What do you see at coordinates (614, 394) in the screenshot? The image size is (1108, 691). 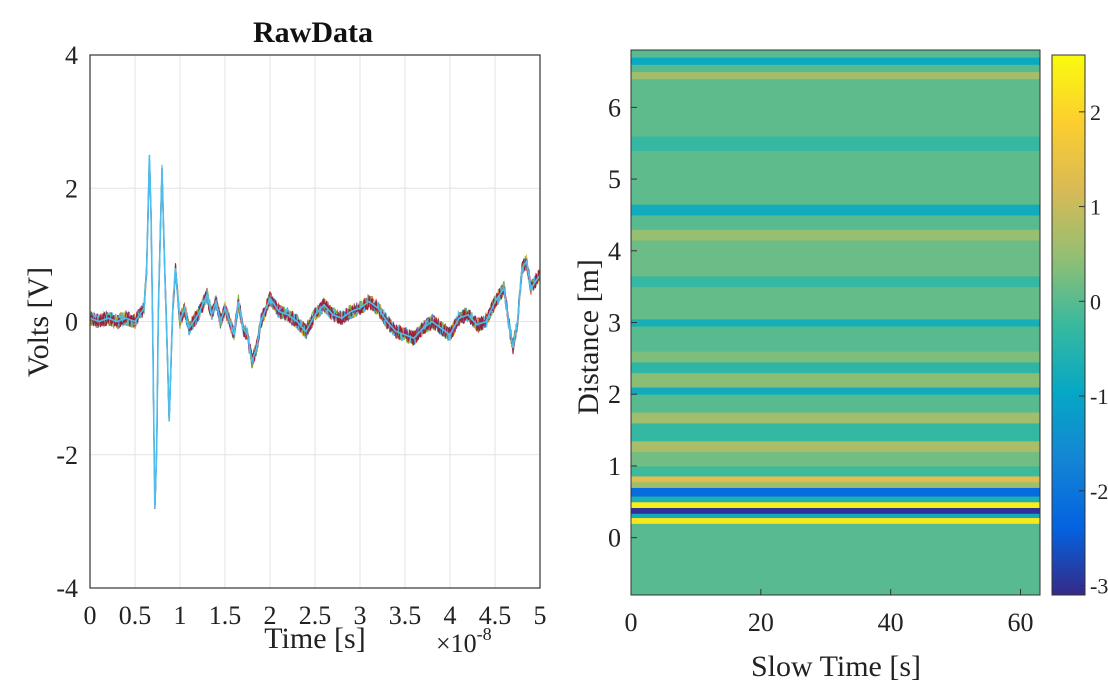 I see `right-y-tick-label: 2` at bounding box center [614, 394].